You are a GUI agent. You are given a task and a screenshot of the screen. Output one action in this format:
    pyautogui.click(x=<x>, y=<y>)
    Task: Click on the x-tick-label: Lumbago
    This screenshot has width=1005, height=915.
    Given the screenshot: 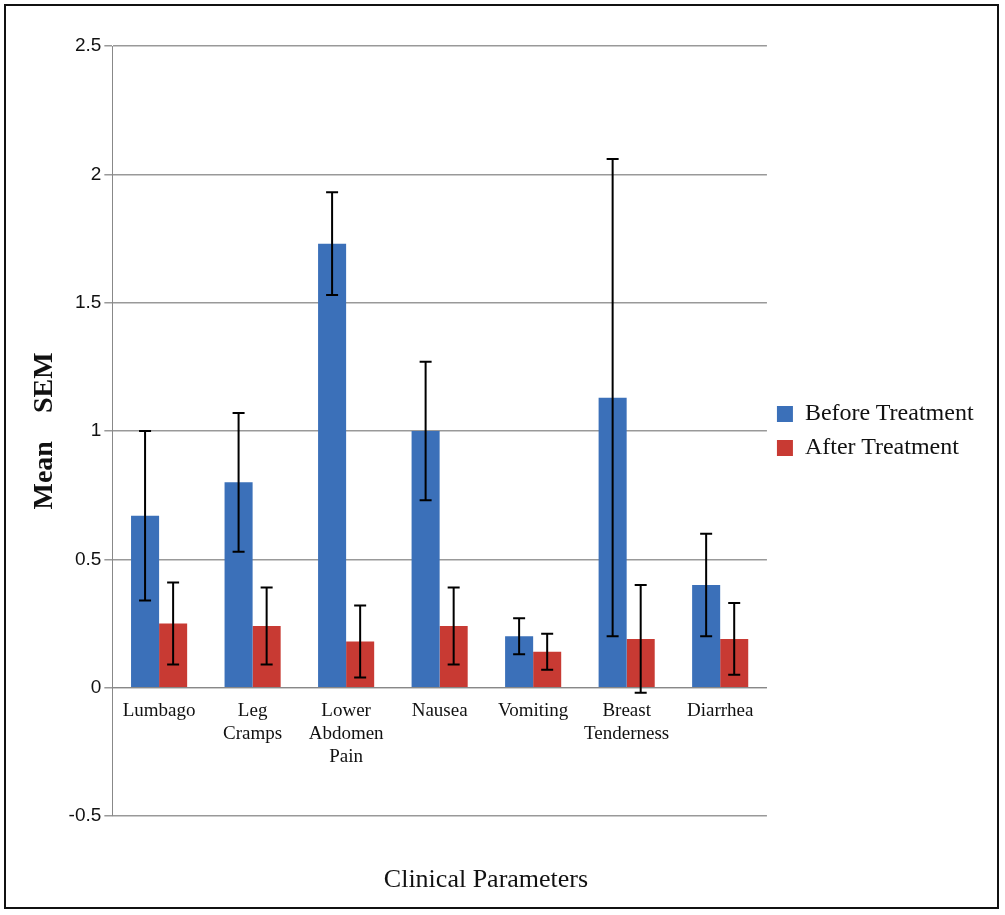 What is the action you would take?
    pyautogui.click(x=159, y=710)
    